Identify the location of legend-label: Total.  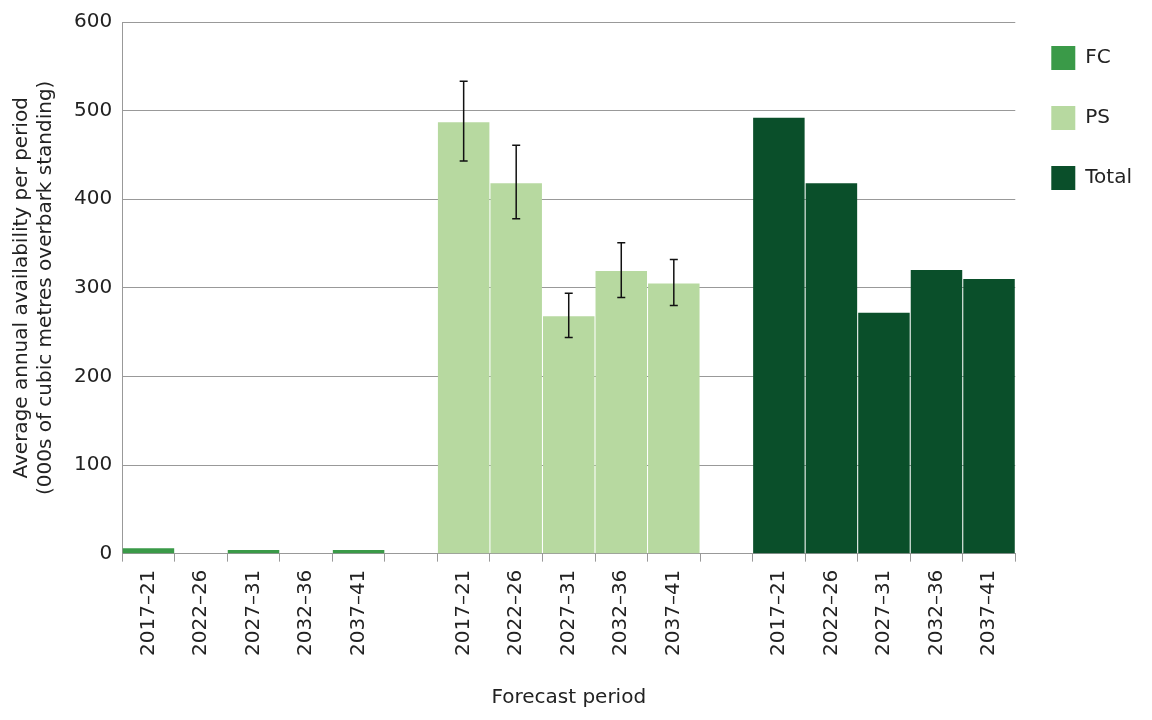
(1108, 176).